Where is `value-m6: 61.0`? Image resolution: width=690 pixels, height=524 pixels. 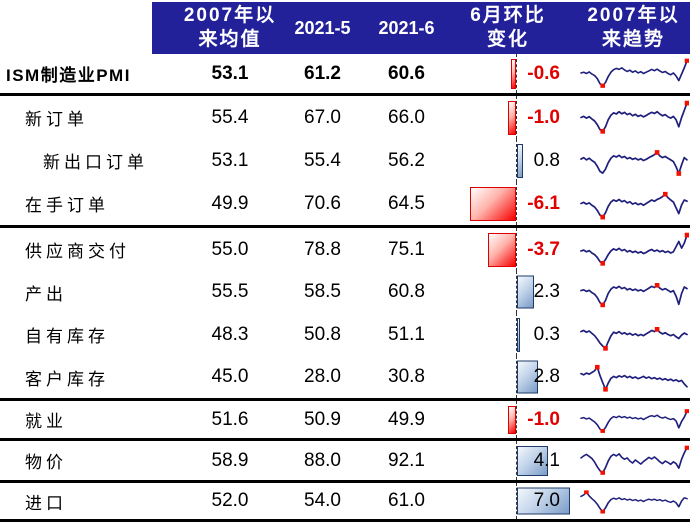 value-m6: 61.0 is located at coordinates (406, 500).